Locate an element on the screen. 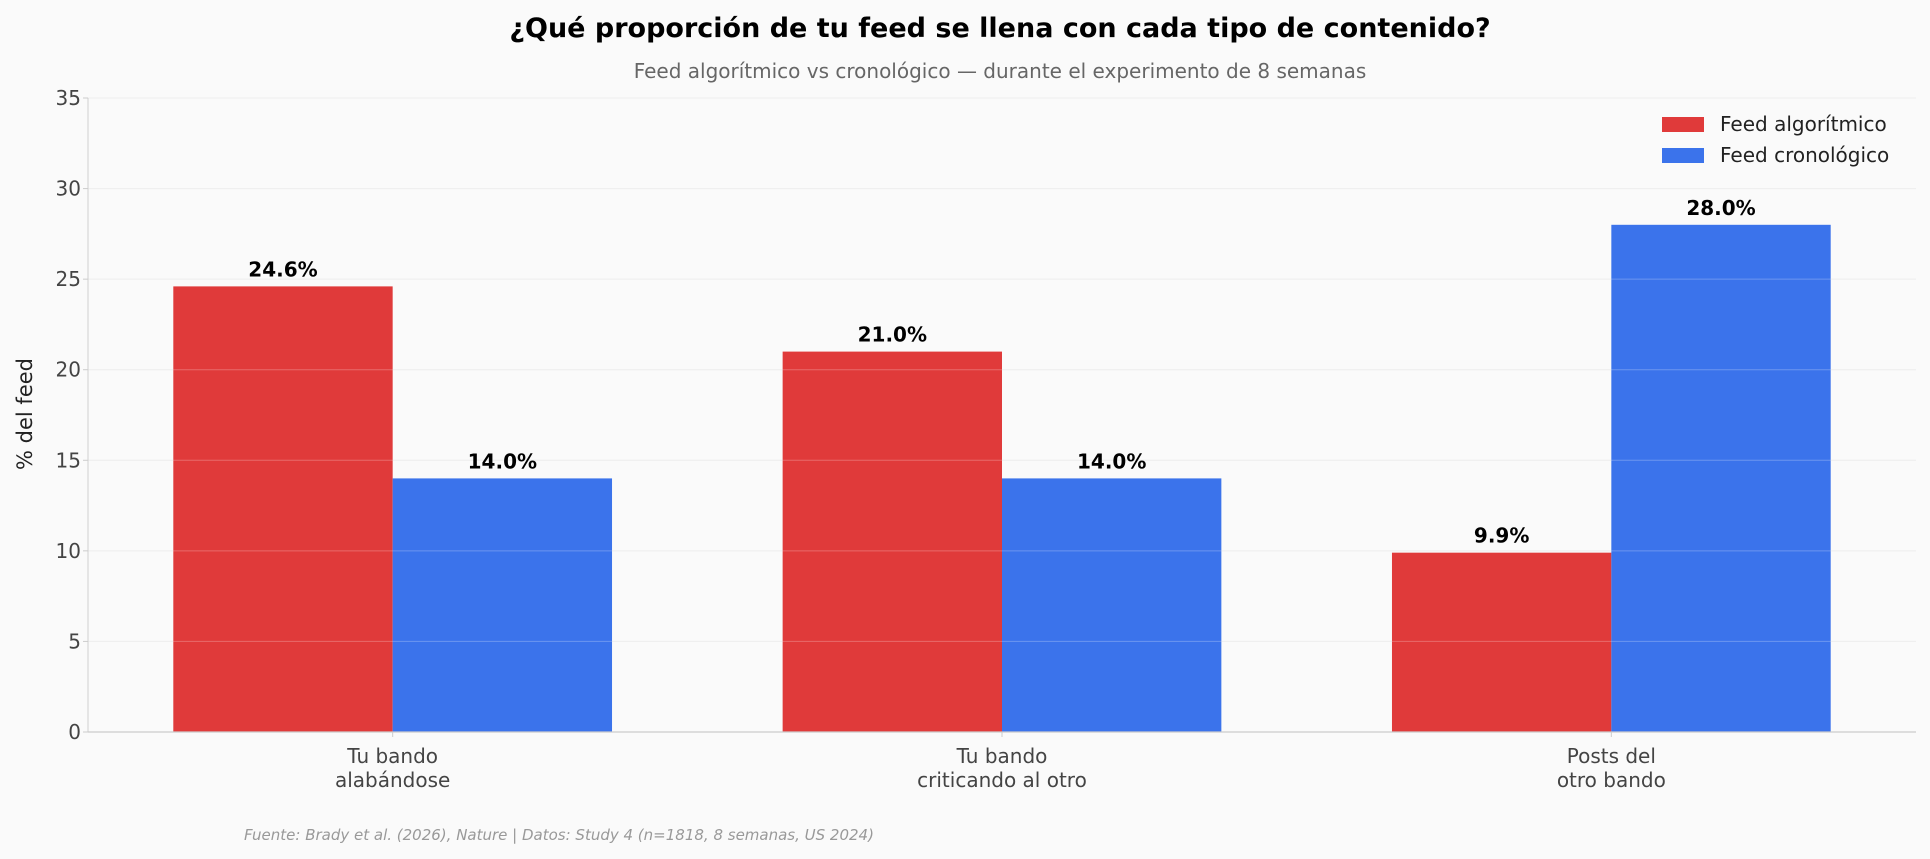 The image size is (1930, 859). y-tick-label: 20 is located at coordinates (68, 370).